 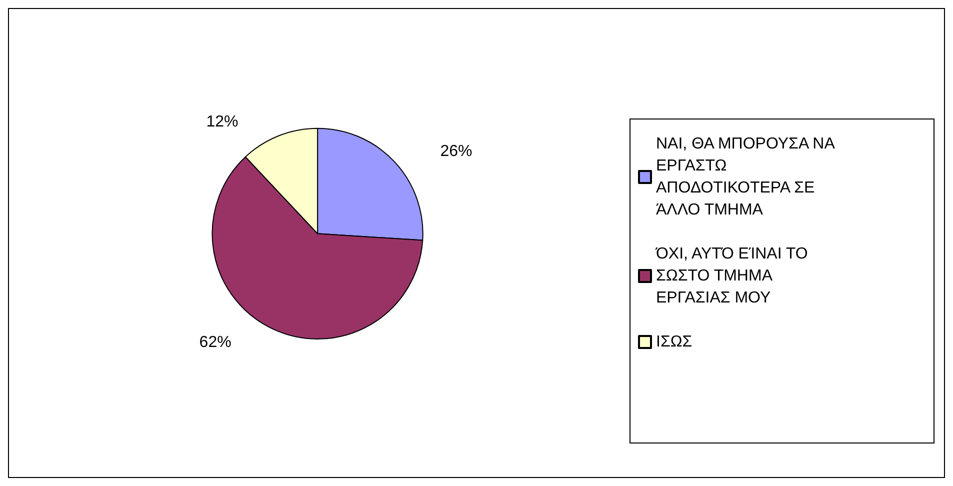 What do you see at coordinates (456, 151) in the screenshot?
I see `data-label: 26%` at bounding box center [456, 151].